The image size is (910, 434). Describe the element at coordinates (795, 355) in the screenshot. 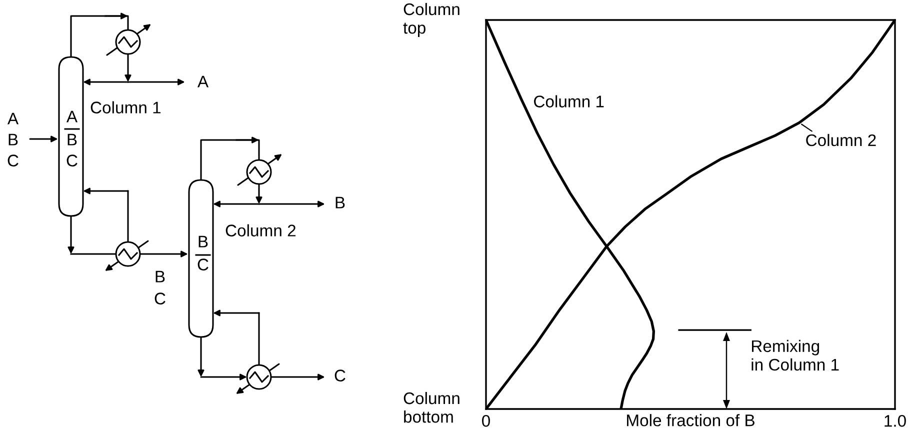

I see `annotation: Remixing in Column 1` at that location.